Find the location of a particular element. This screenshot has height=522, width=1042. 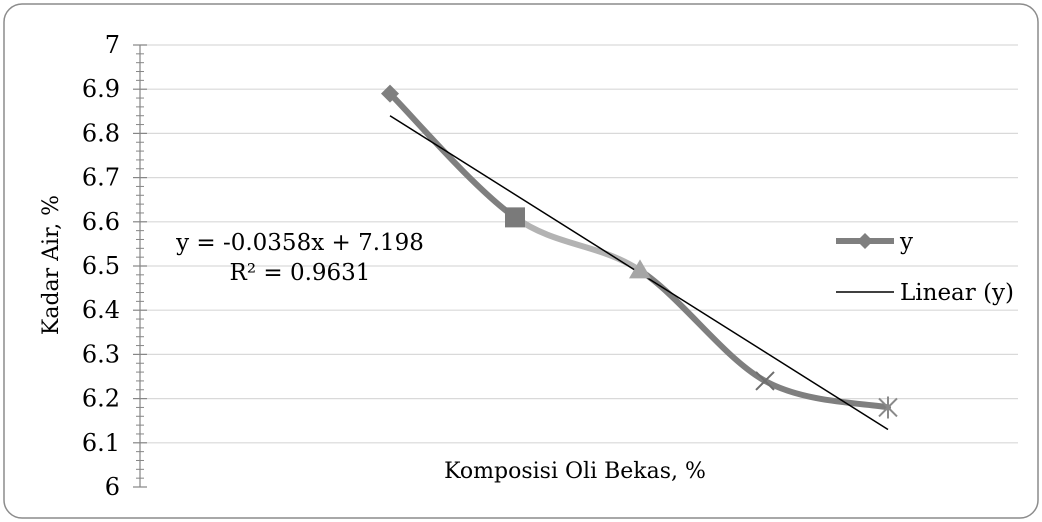

data-point-x is located at coordinates (765, 381).